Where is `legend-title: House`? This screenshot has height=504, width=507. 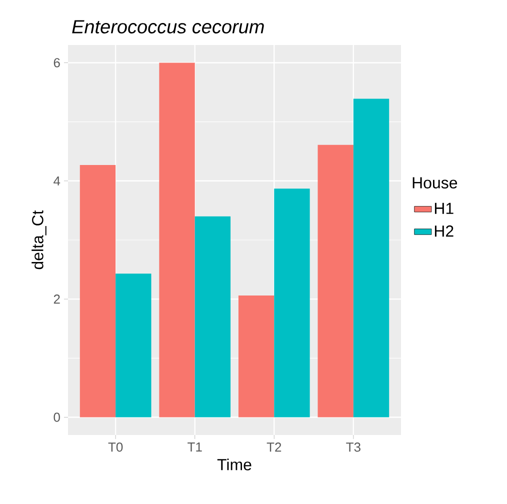 legend-title: House is located at coordinates (435, 182).